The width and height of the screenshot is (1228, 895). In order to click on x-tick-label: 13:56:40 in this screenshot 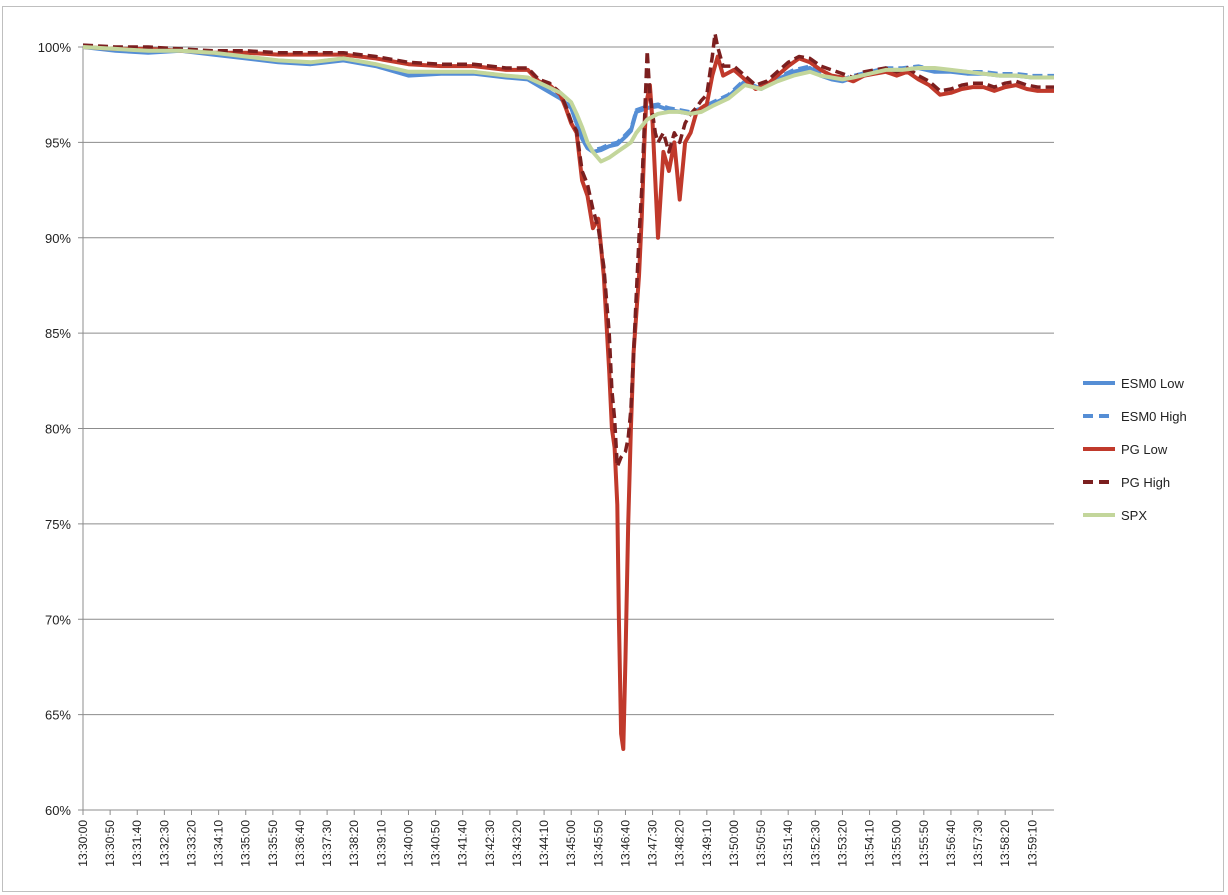, I will do `click(951, 843)`.